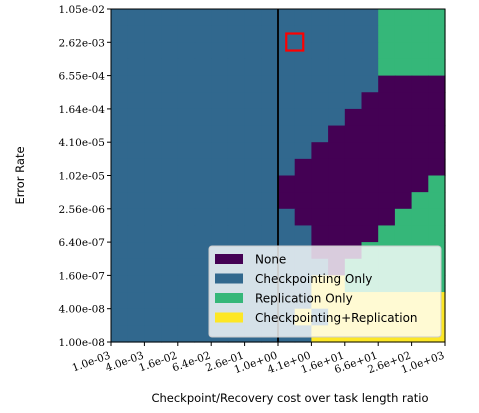 This screenshot has width=479, height=413. I want to click on y-tick-label: 1.02e-05, so click(81, 177).